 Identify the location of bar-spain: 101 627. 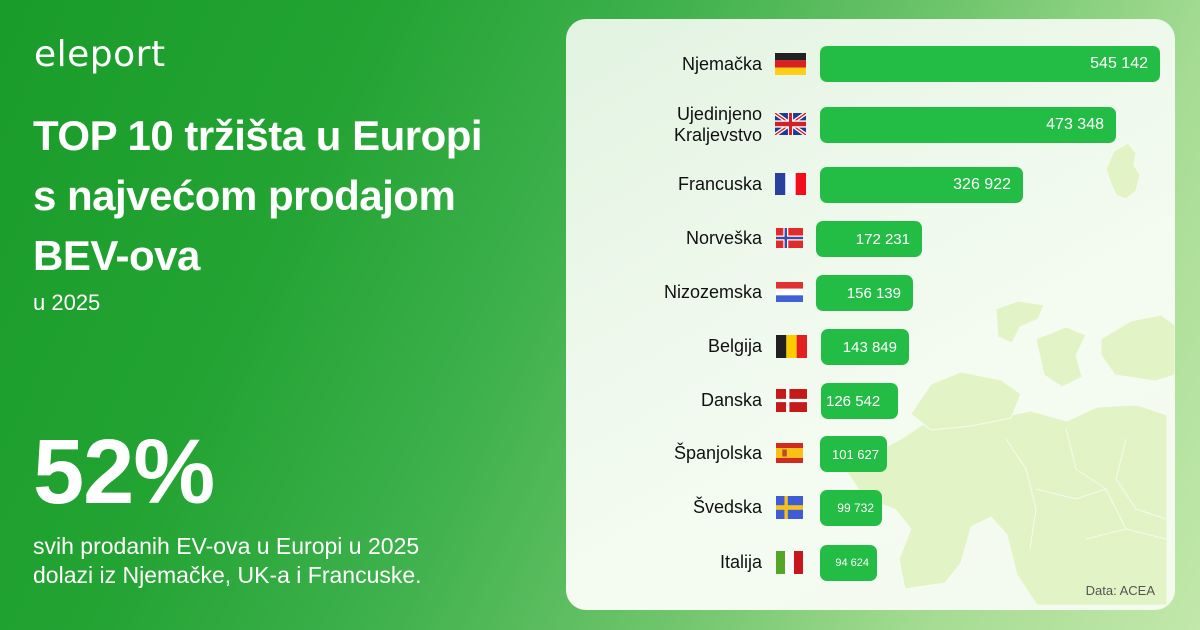
(853, 454).